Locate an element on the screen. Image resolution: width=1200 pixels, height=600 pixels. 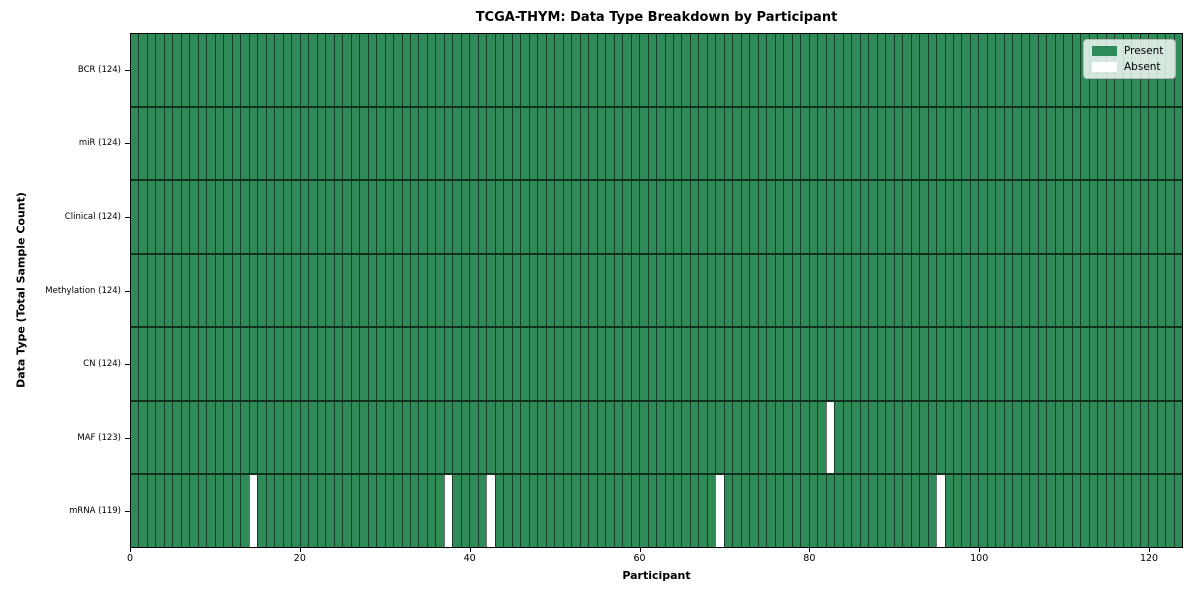
legend-swatch-present is located at coordinates (1104, 51).